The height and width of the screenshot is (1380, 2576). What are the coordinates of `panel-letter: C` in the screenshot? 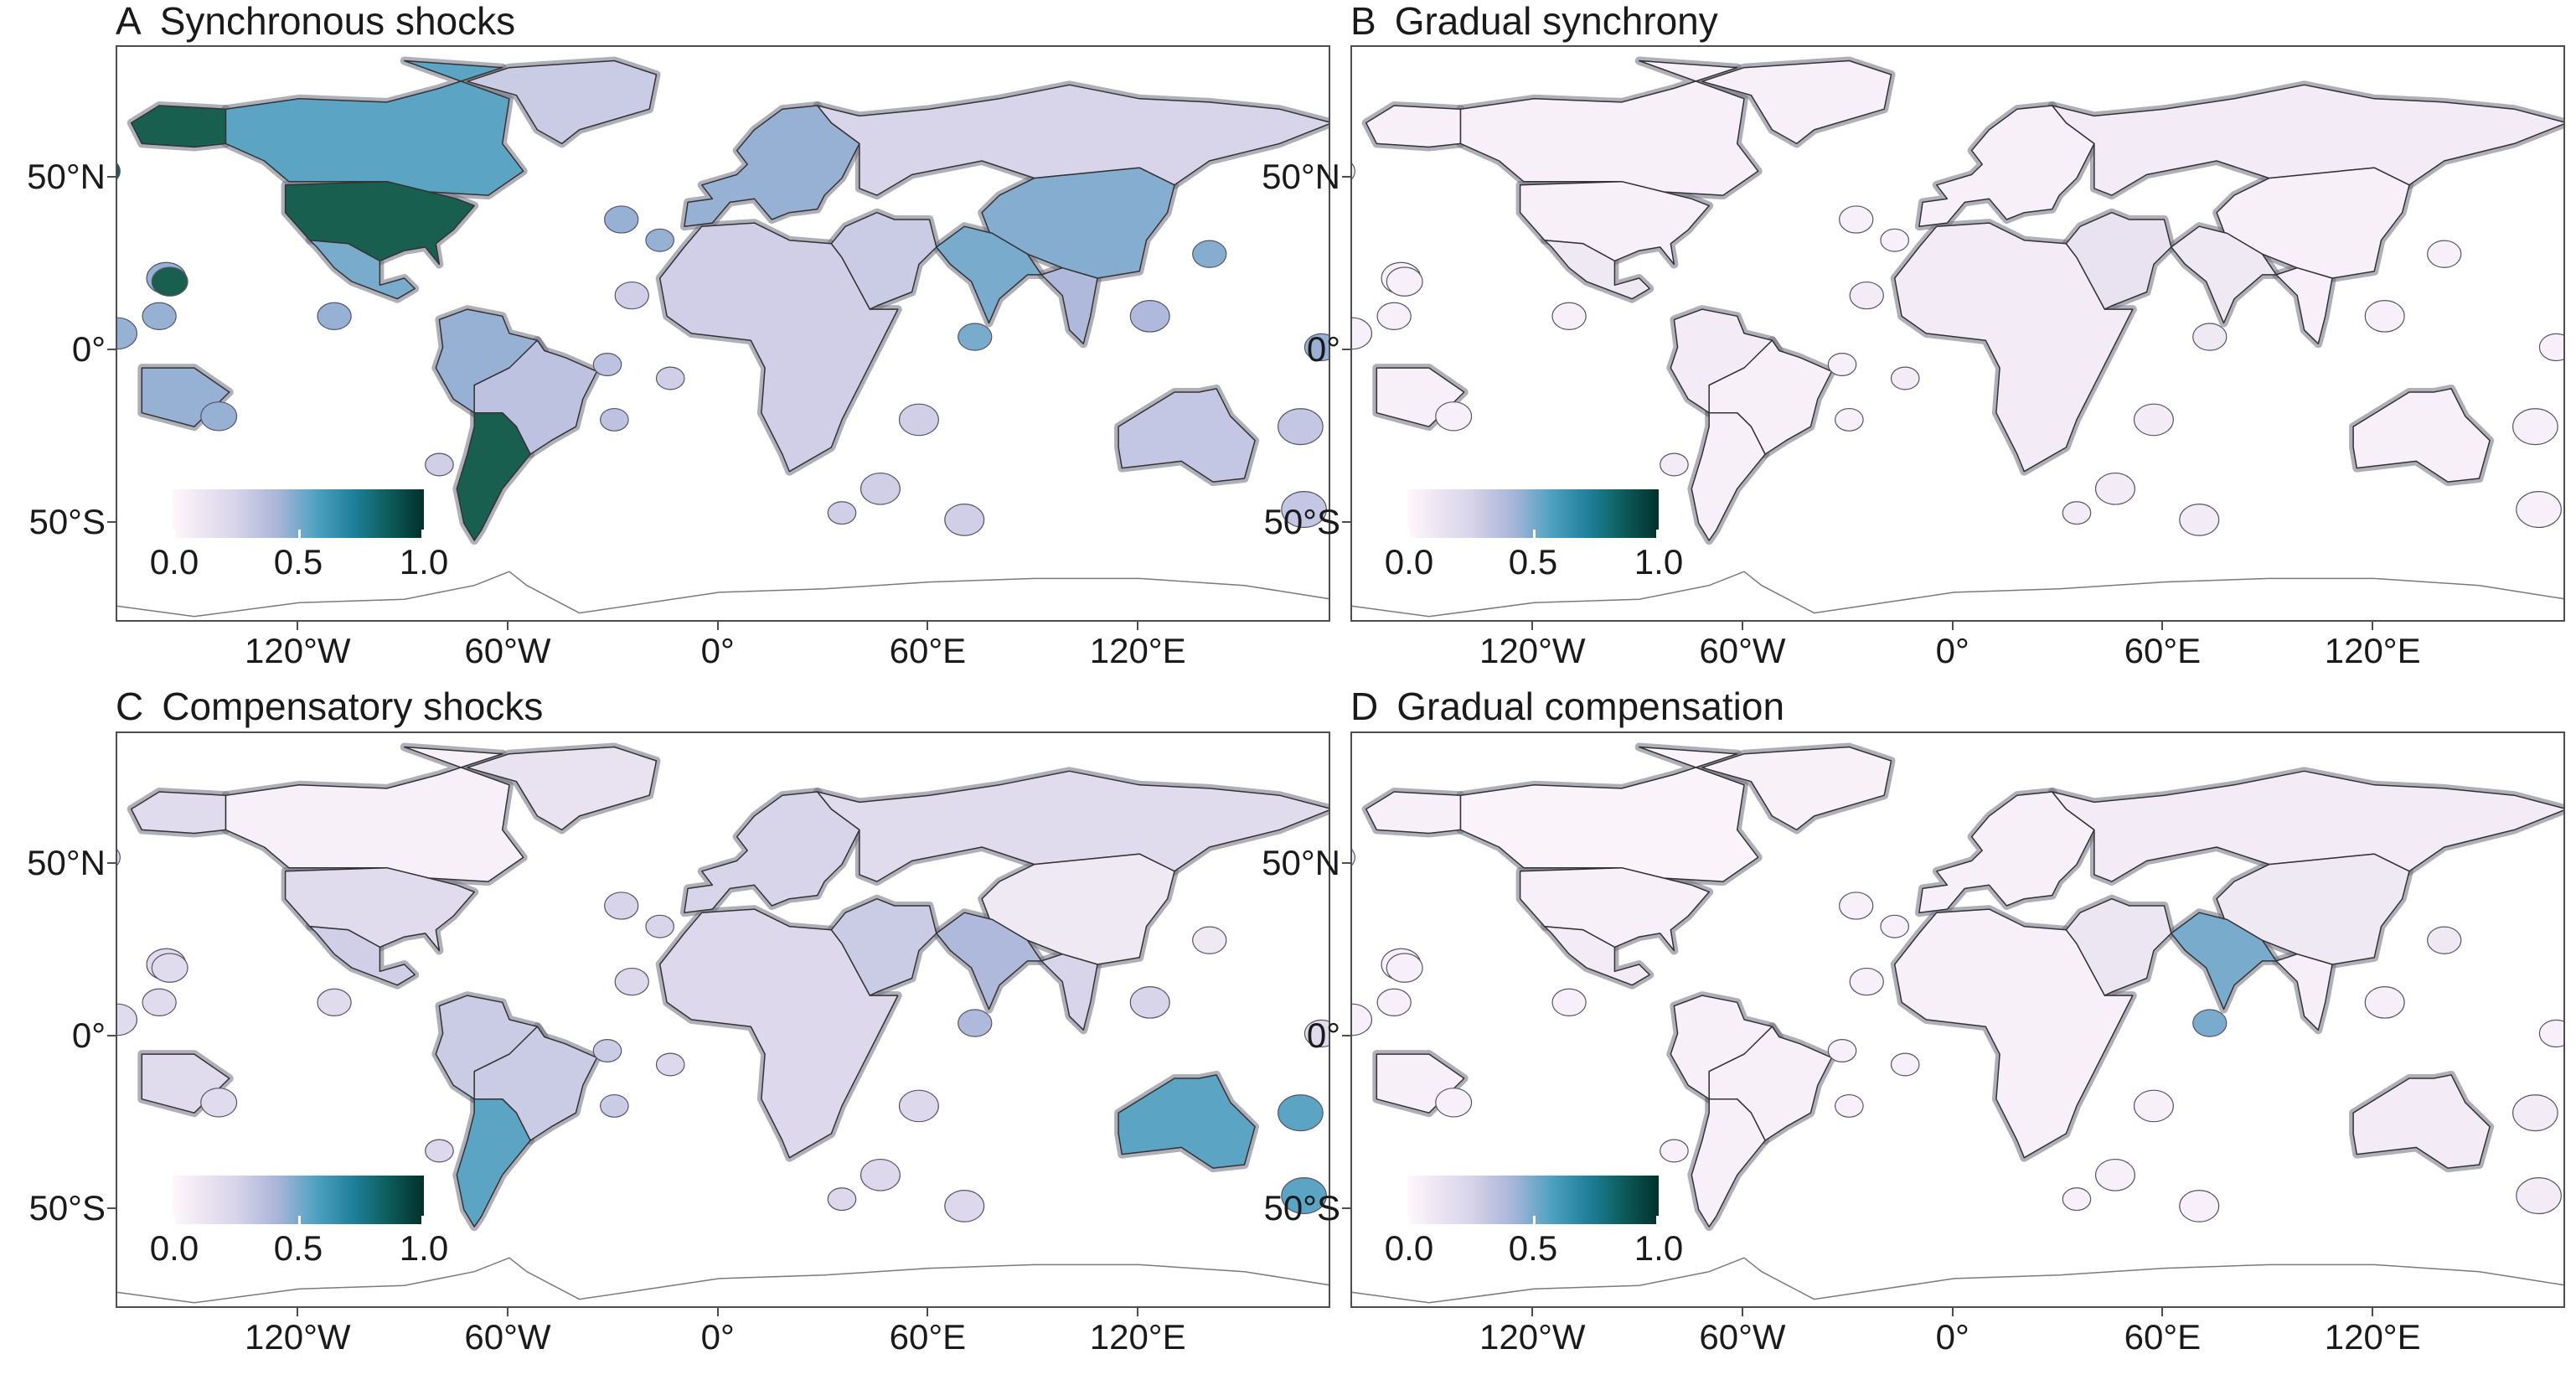 It's located at (130, 706).